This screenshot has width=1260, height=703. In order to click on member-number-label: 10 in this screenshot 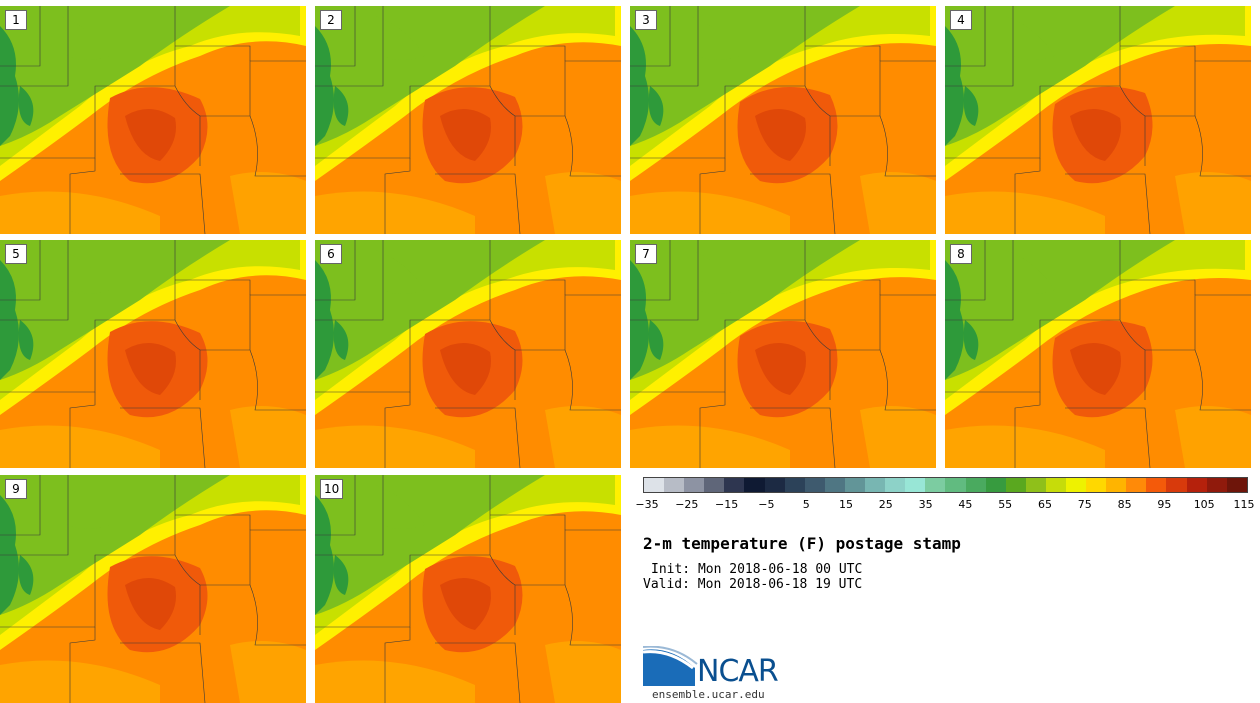, I will do `click(332, 489)`.